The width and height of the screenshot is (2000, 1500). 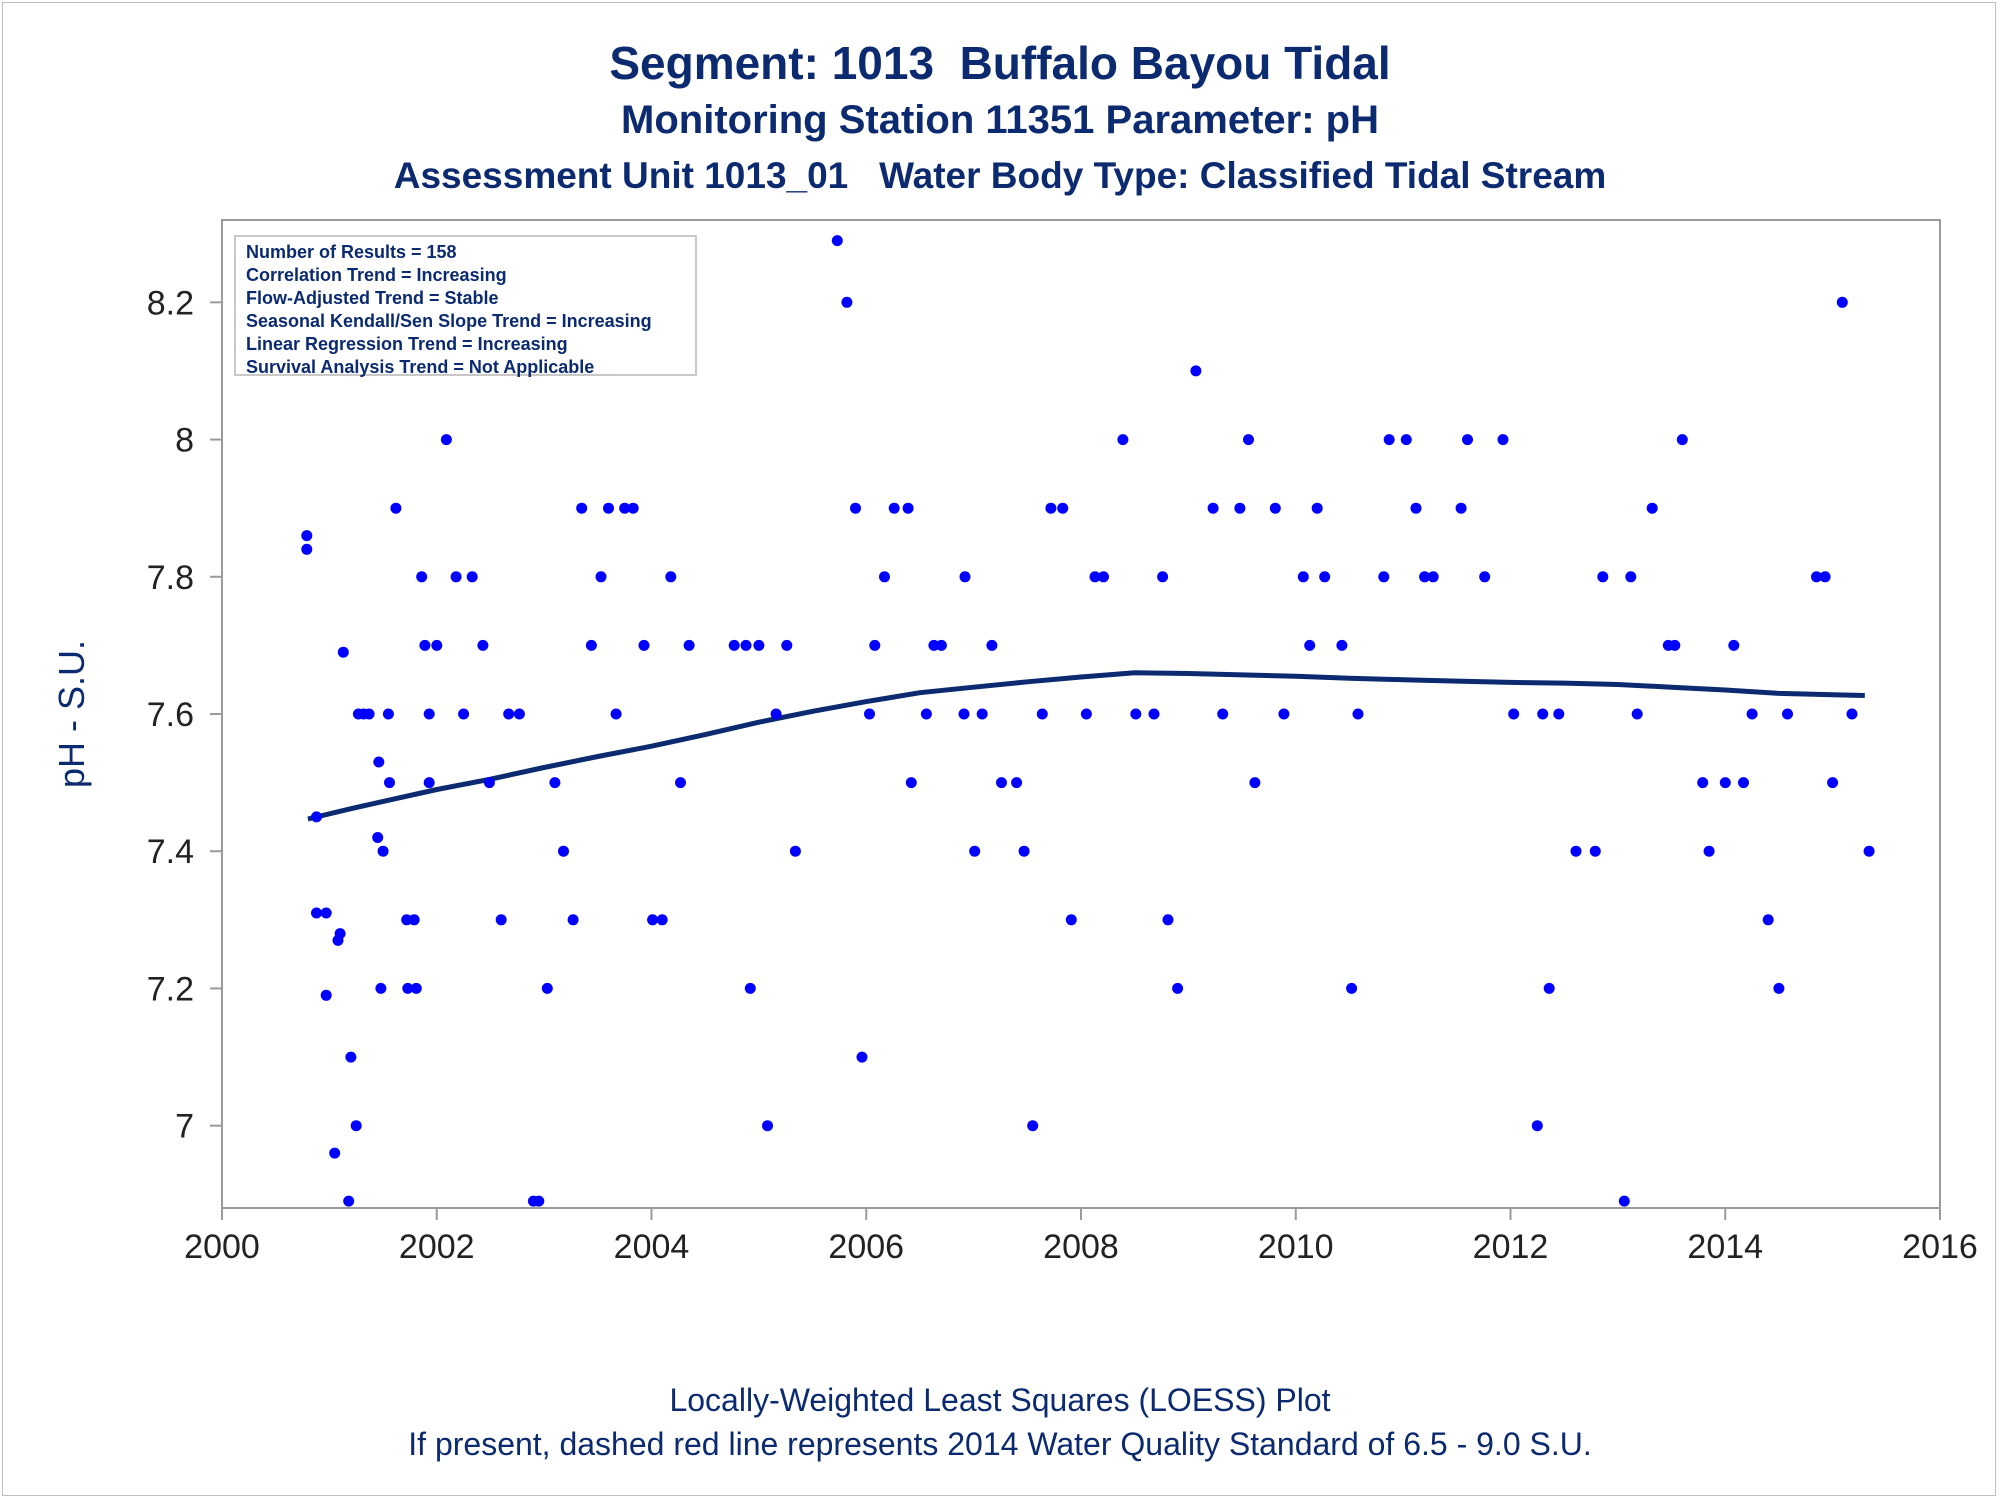 I want to click on y-tick-label: 7.8, so click(x=170, y=578).